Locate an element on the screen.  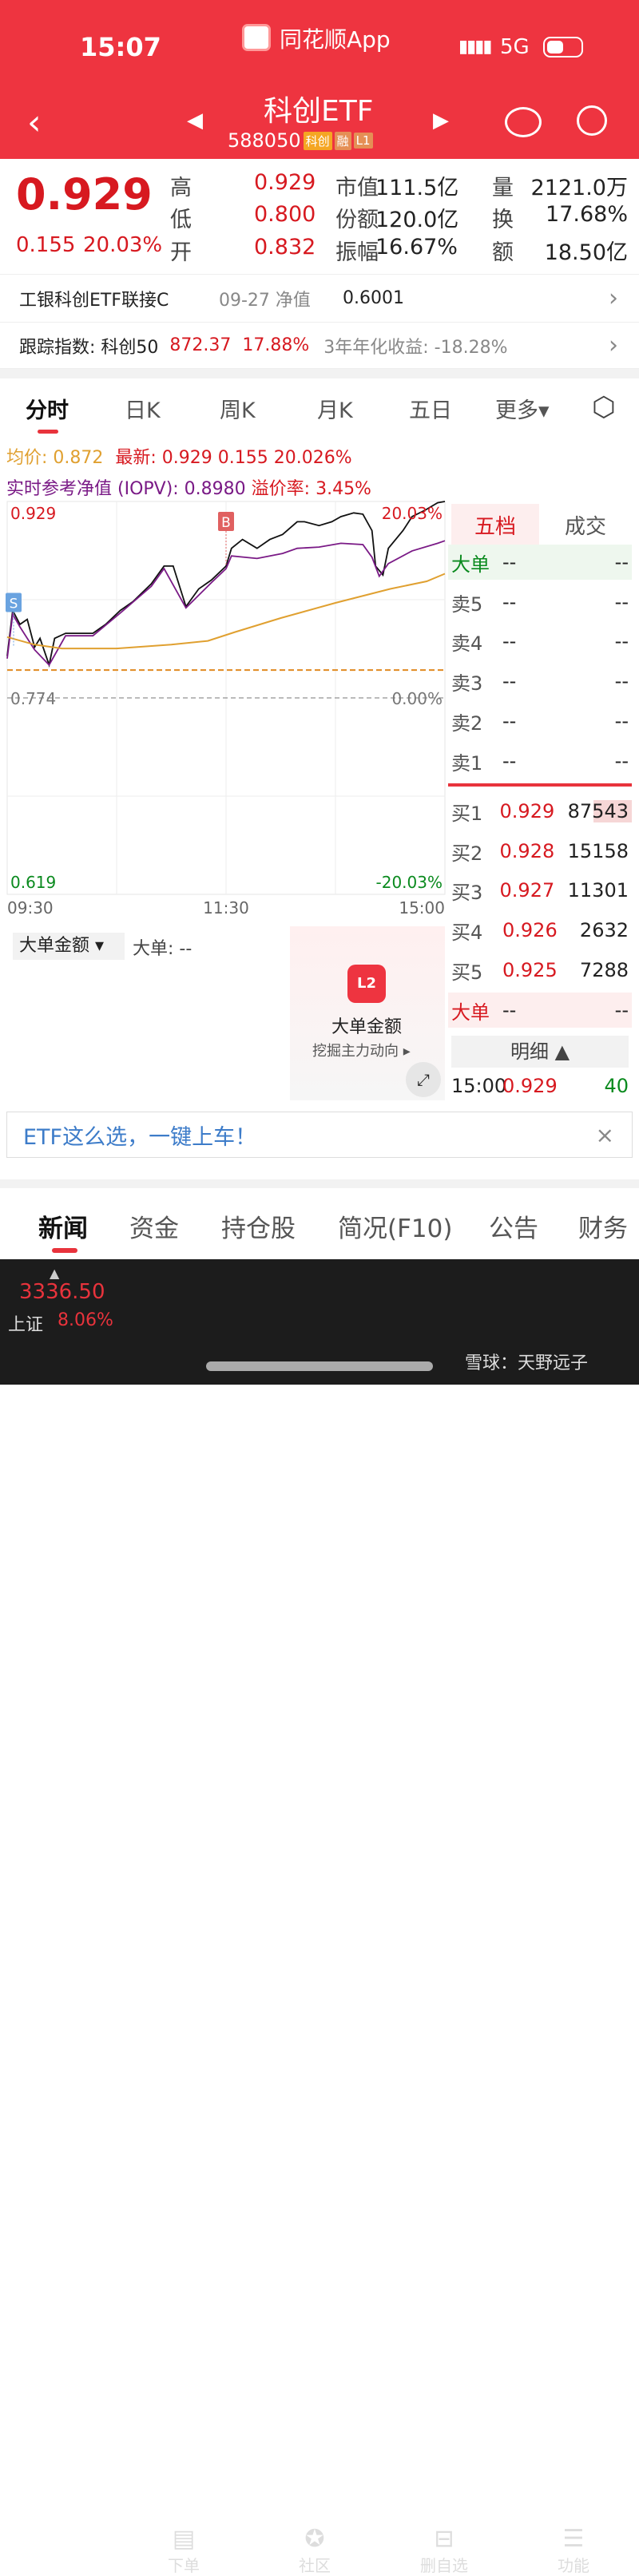
app-name: 同花顺App is located at coordinates (335, 39).